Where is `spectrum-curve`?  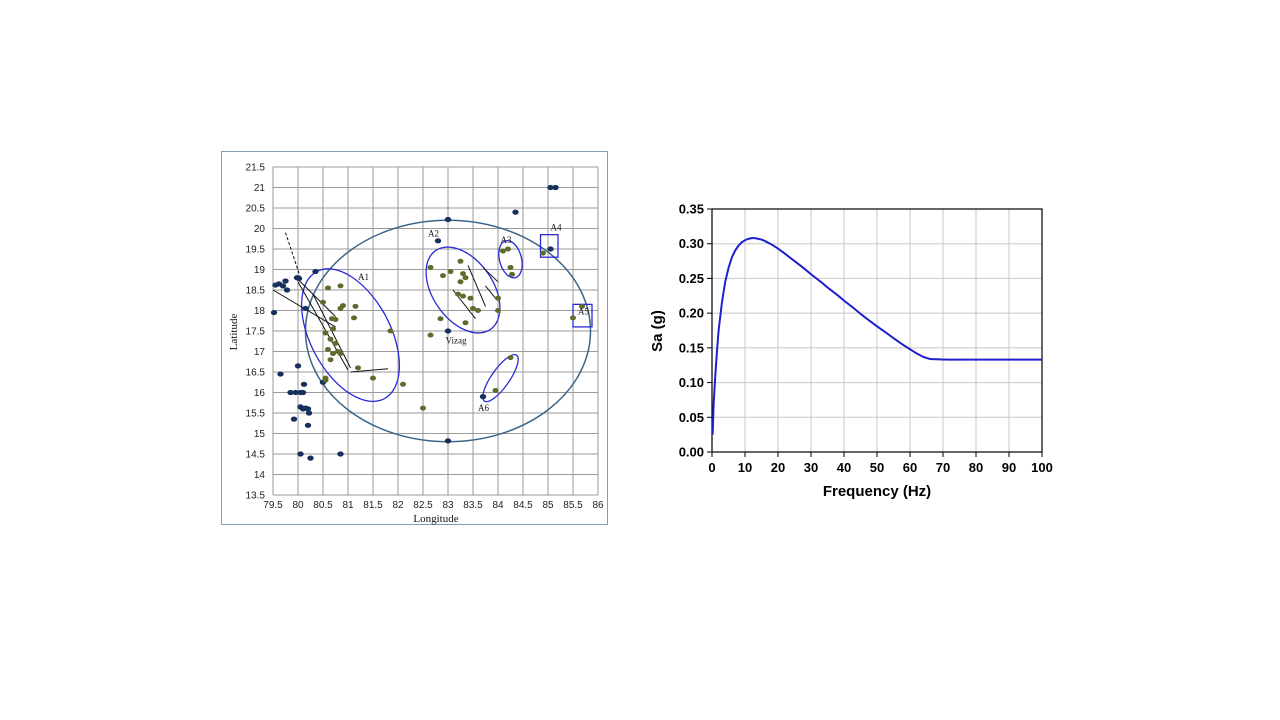
spectrum-curve is located at coordinates (876, 336).